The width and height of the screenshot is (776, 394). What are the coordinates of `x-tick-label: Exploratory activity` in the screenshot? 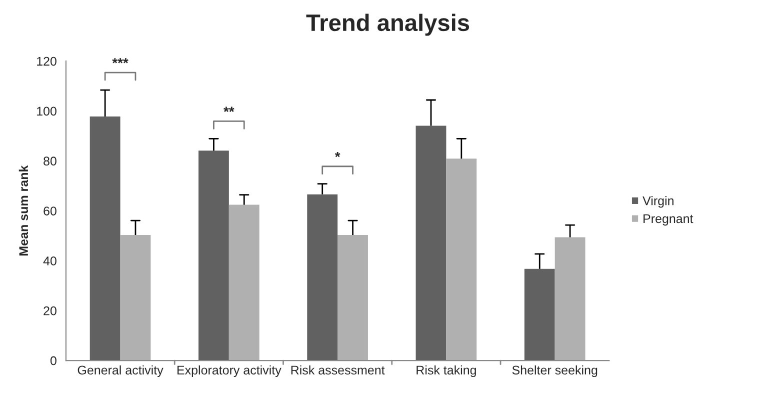 It's located at (230, 371).